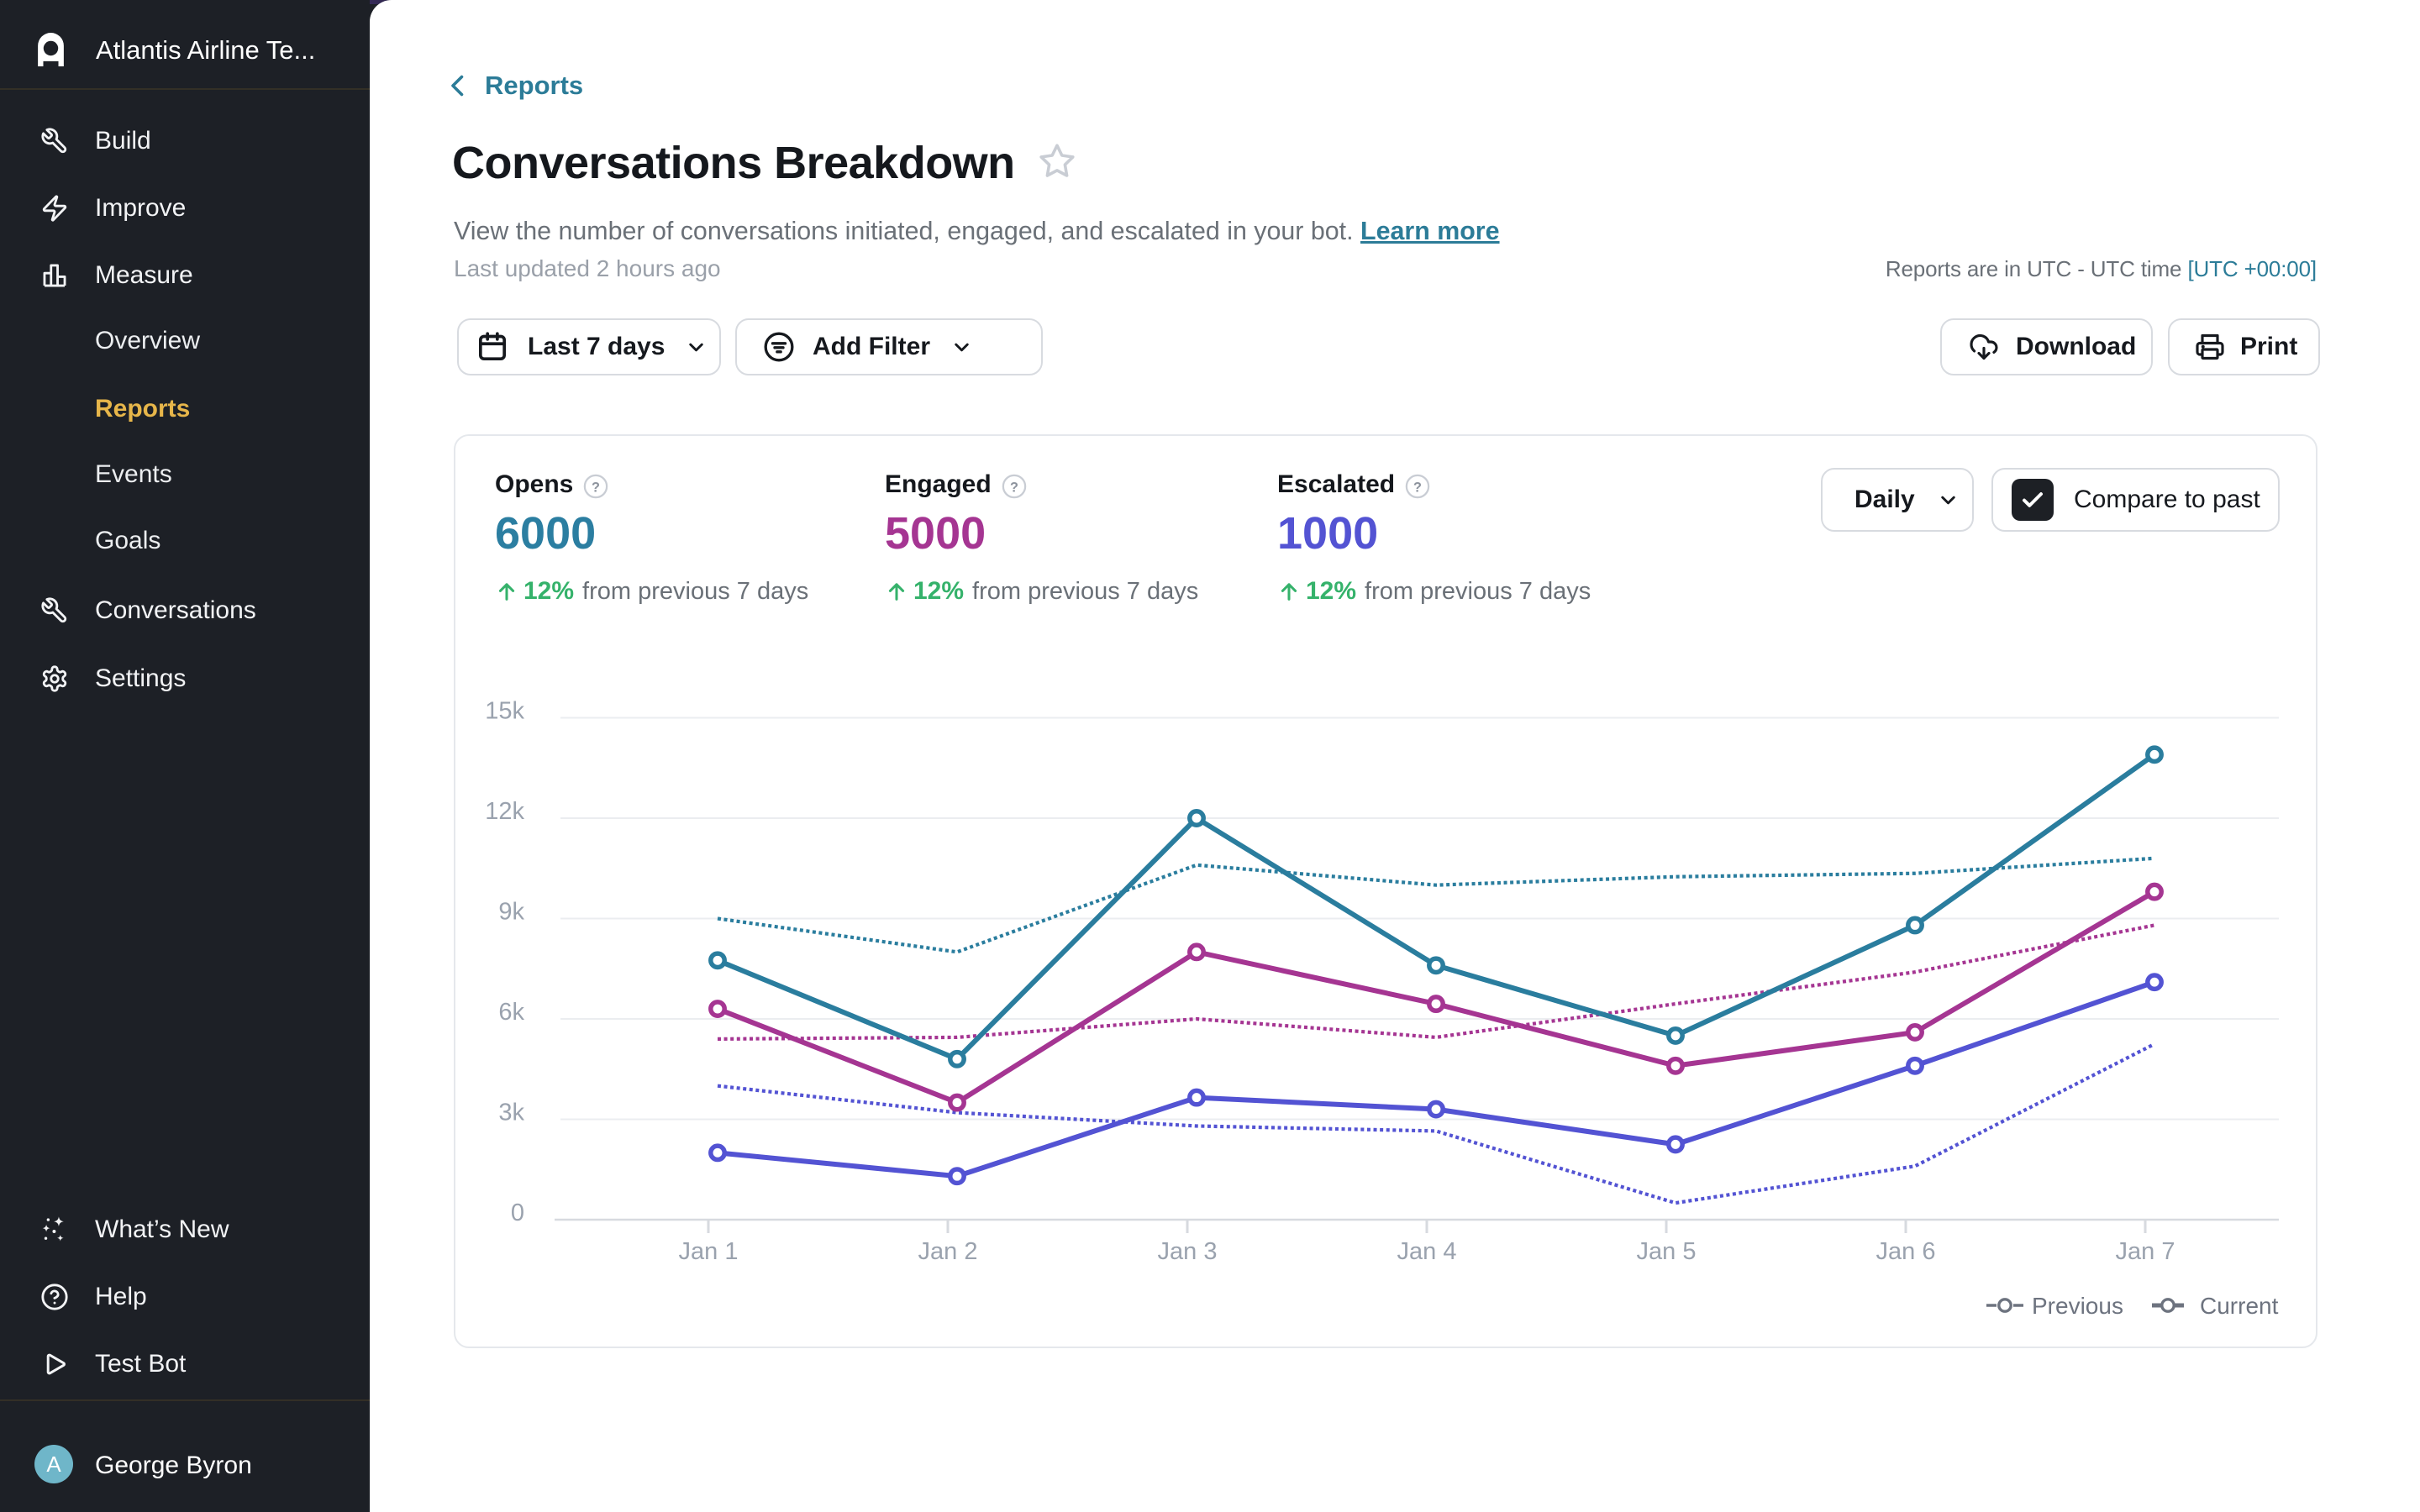 This screenshot has height=1512, width=2420. What do you see at coordinates (948, 1251) in the screenshot?
I see `svg-text: Jan 2` at bounding box center [948, 1251].